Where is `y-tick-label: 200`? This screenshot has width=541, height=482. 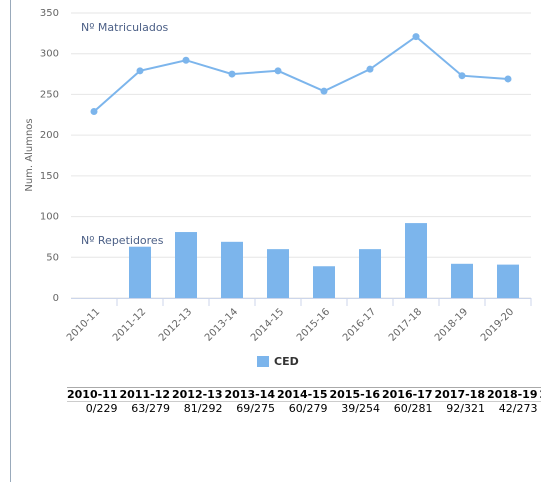 y-tick-label: 200 is located at coordinates (49, 135).